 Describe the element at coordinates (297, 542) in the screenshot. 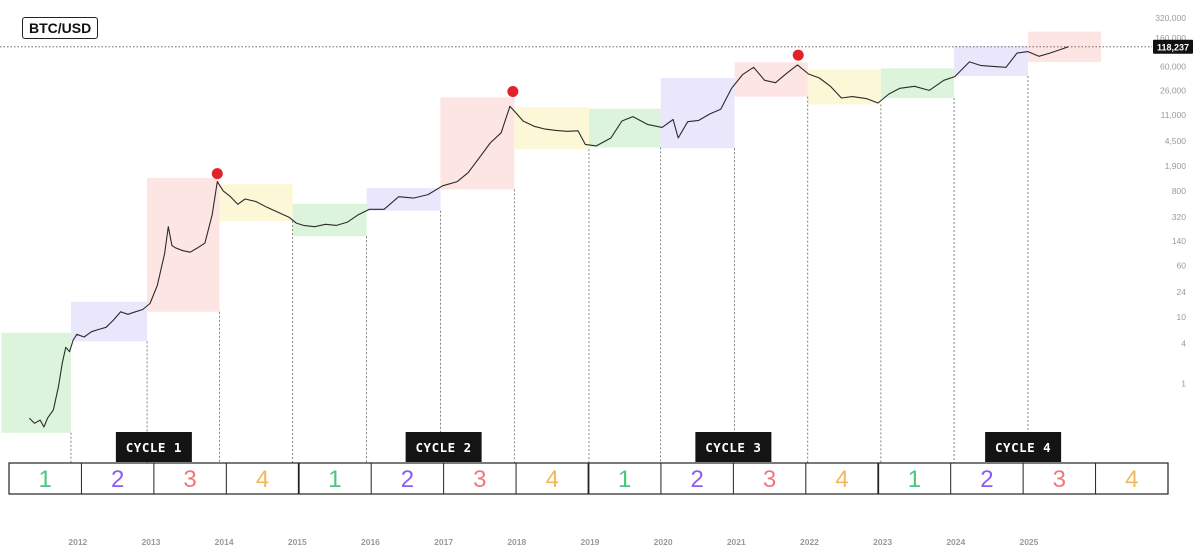

I see `x-tick-label: 2015` at that location.